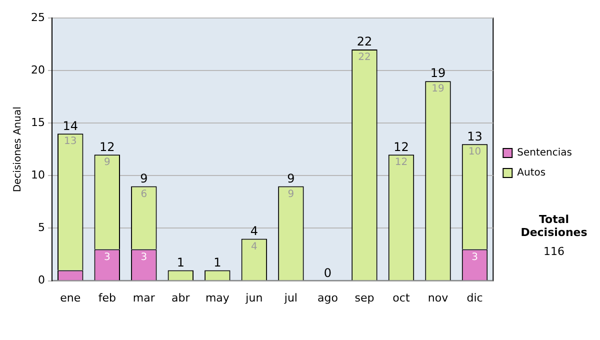 This screenshot has width=600, height=340. I want to click on x-tick-label: abr, so click(181, 297).